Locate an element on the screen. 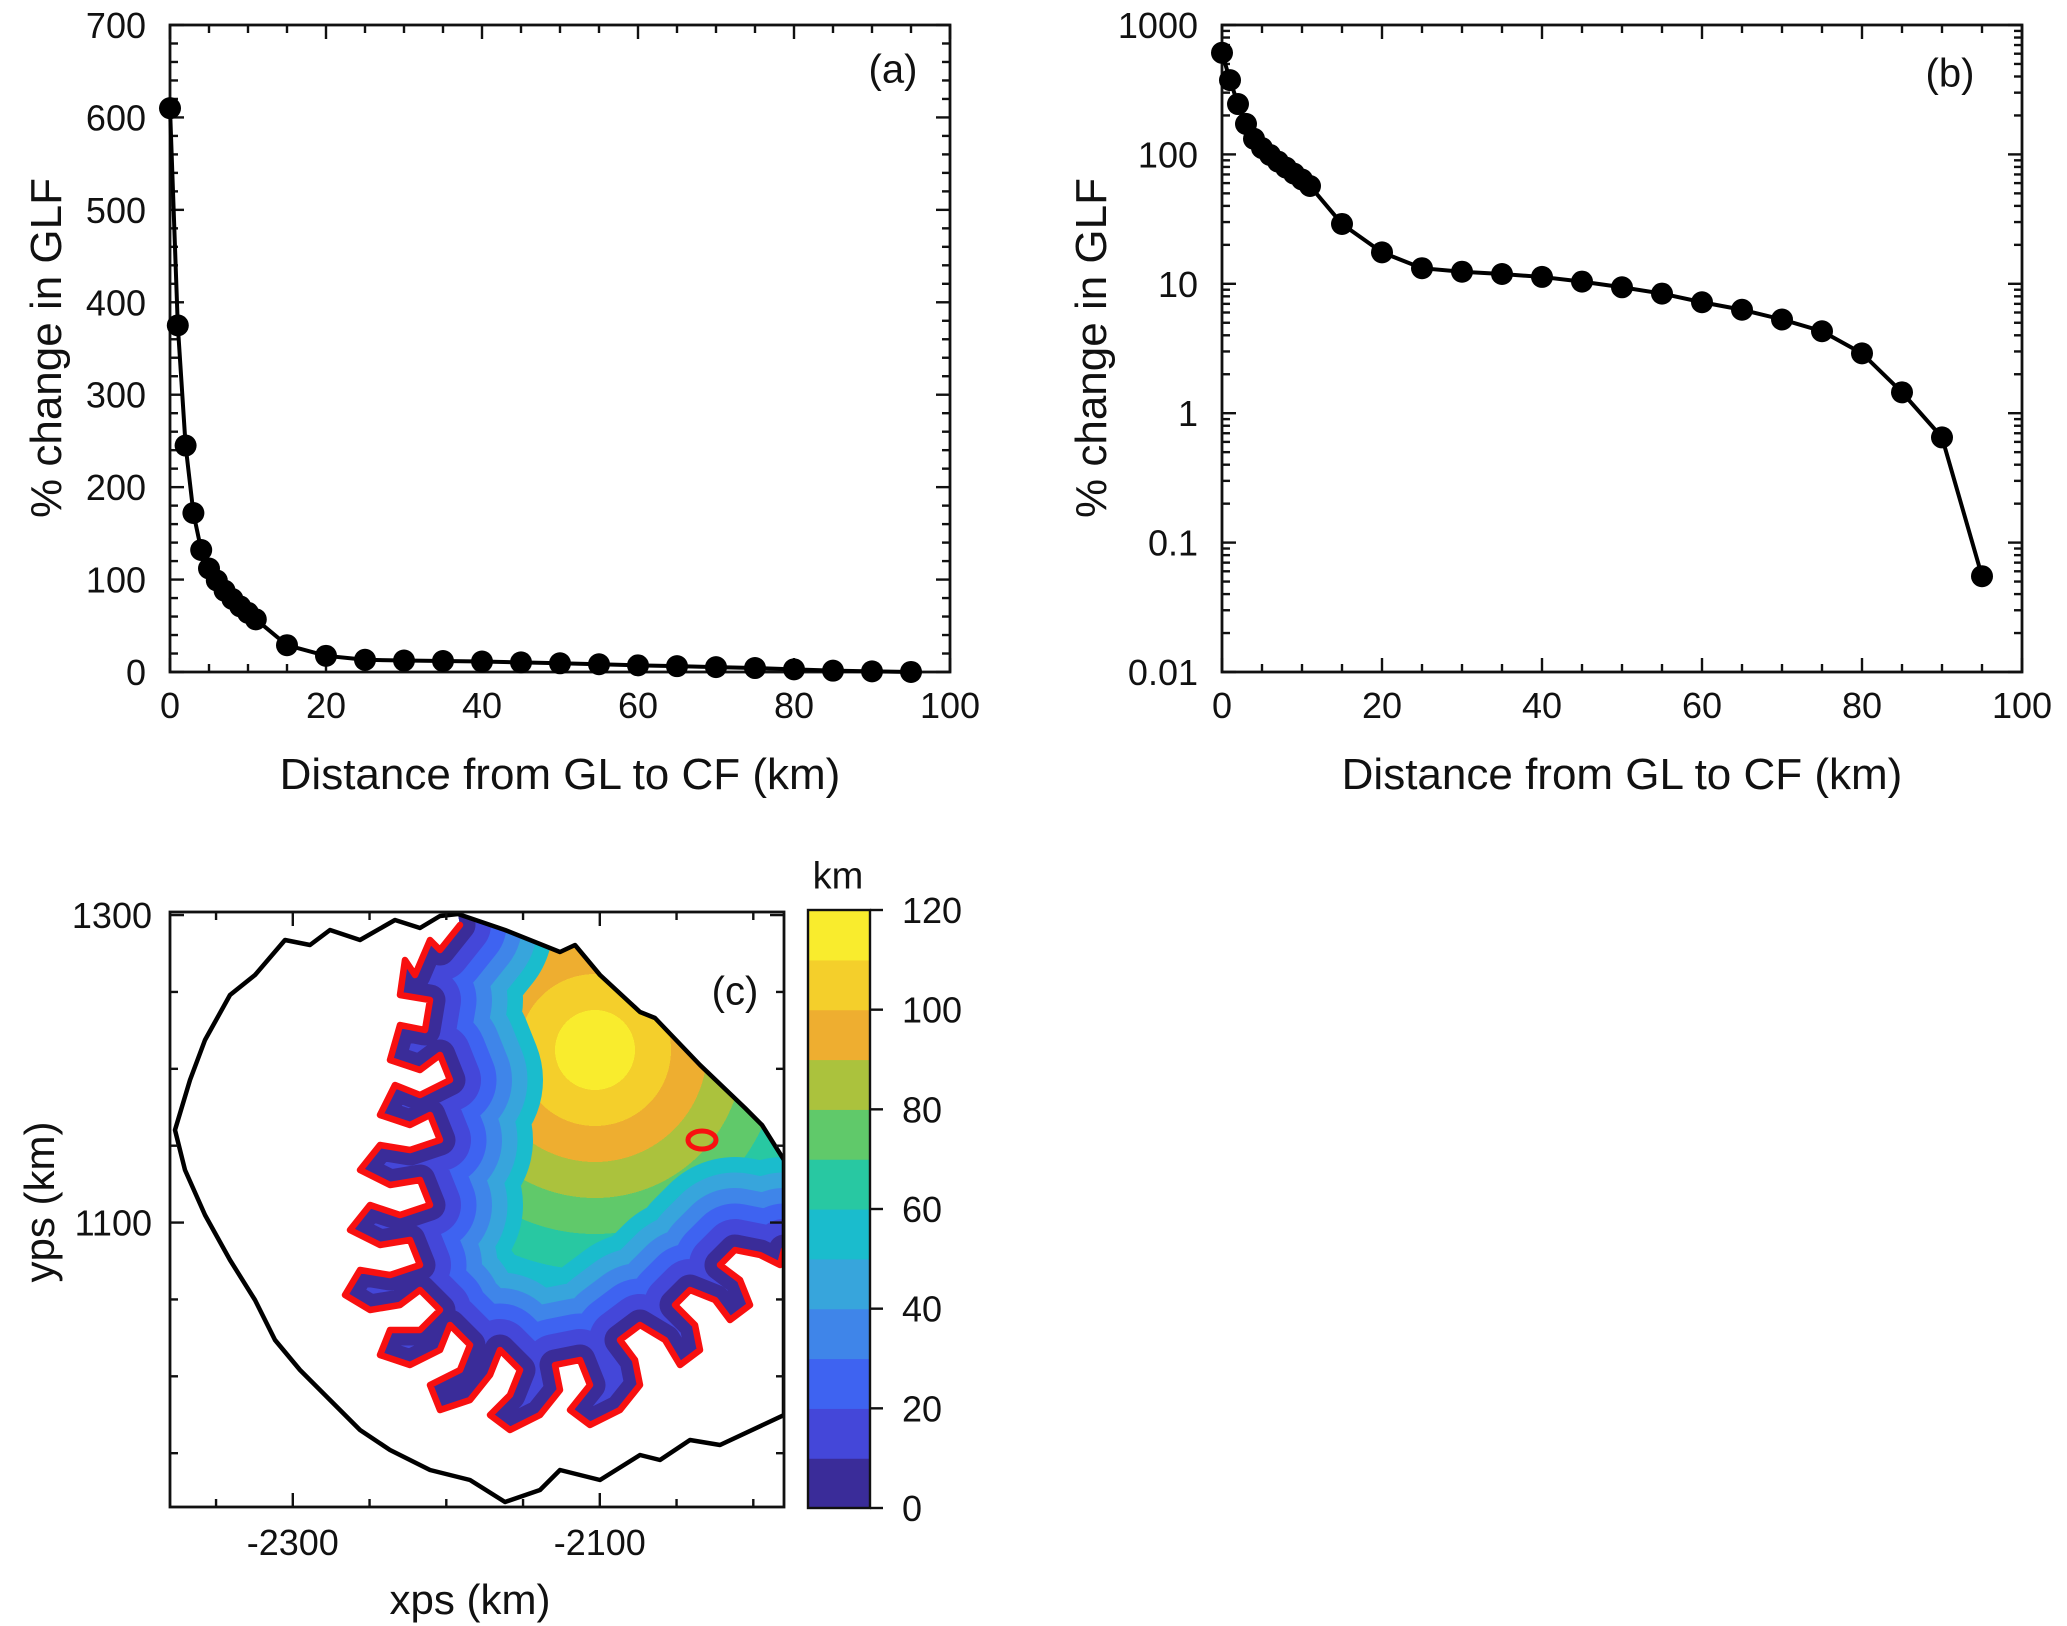 The image size is (2067, 1626). colorbar-title: km is located at coordinates (838, 876).